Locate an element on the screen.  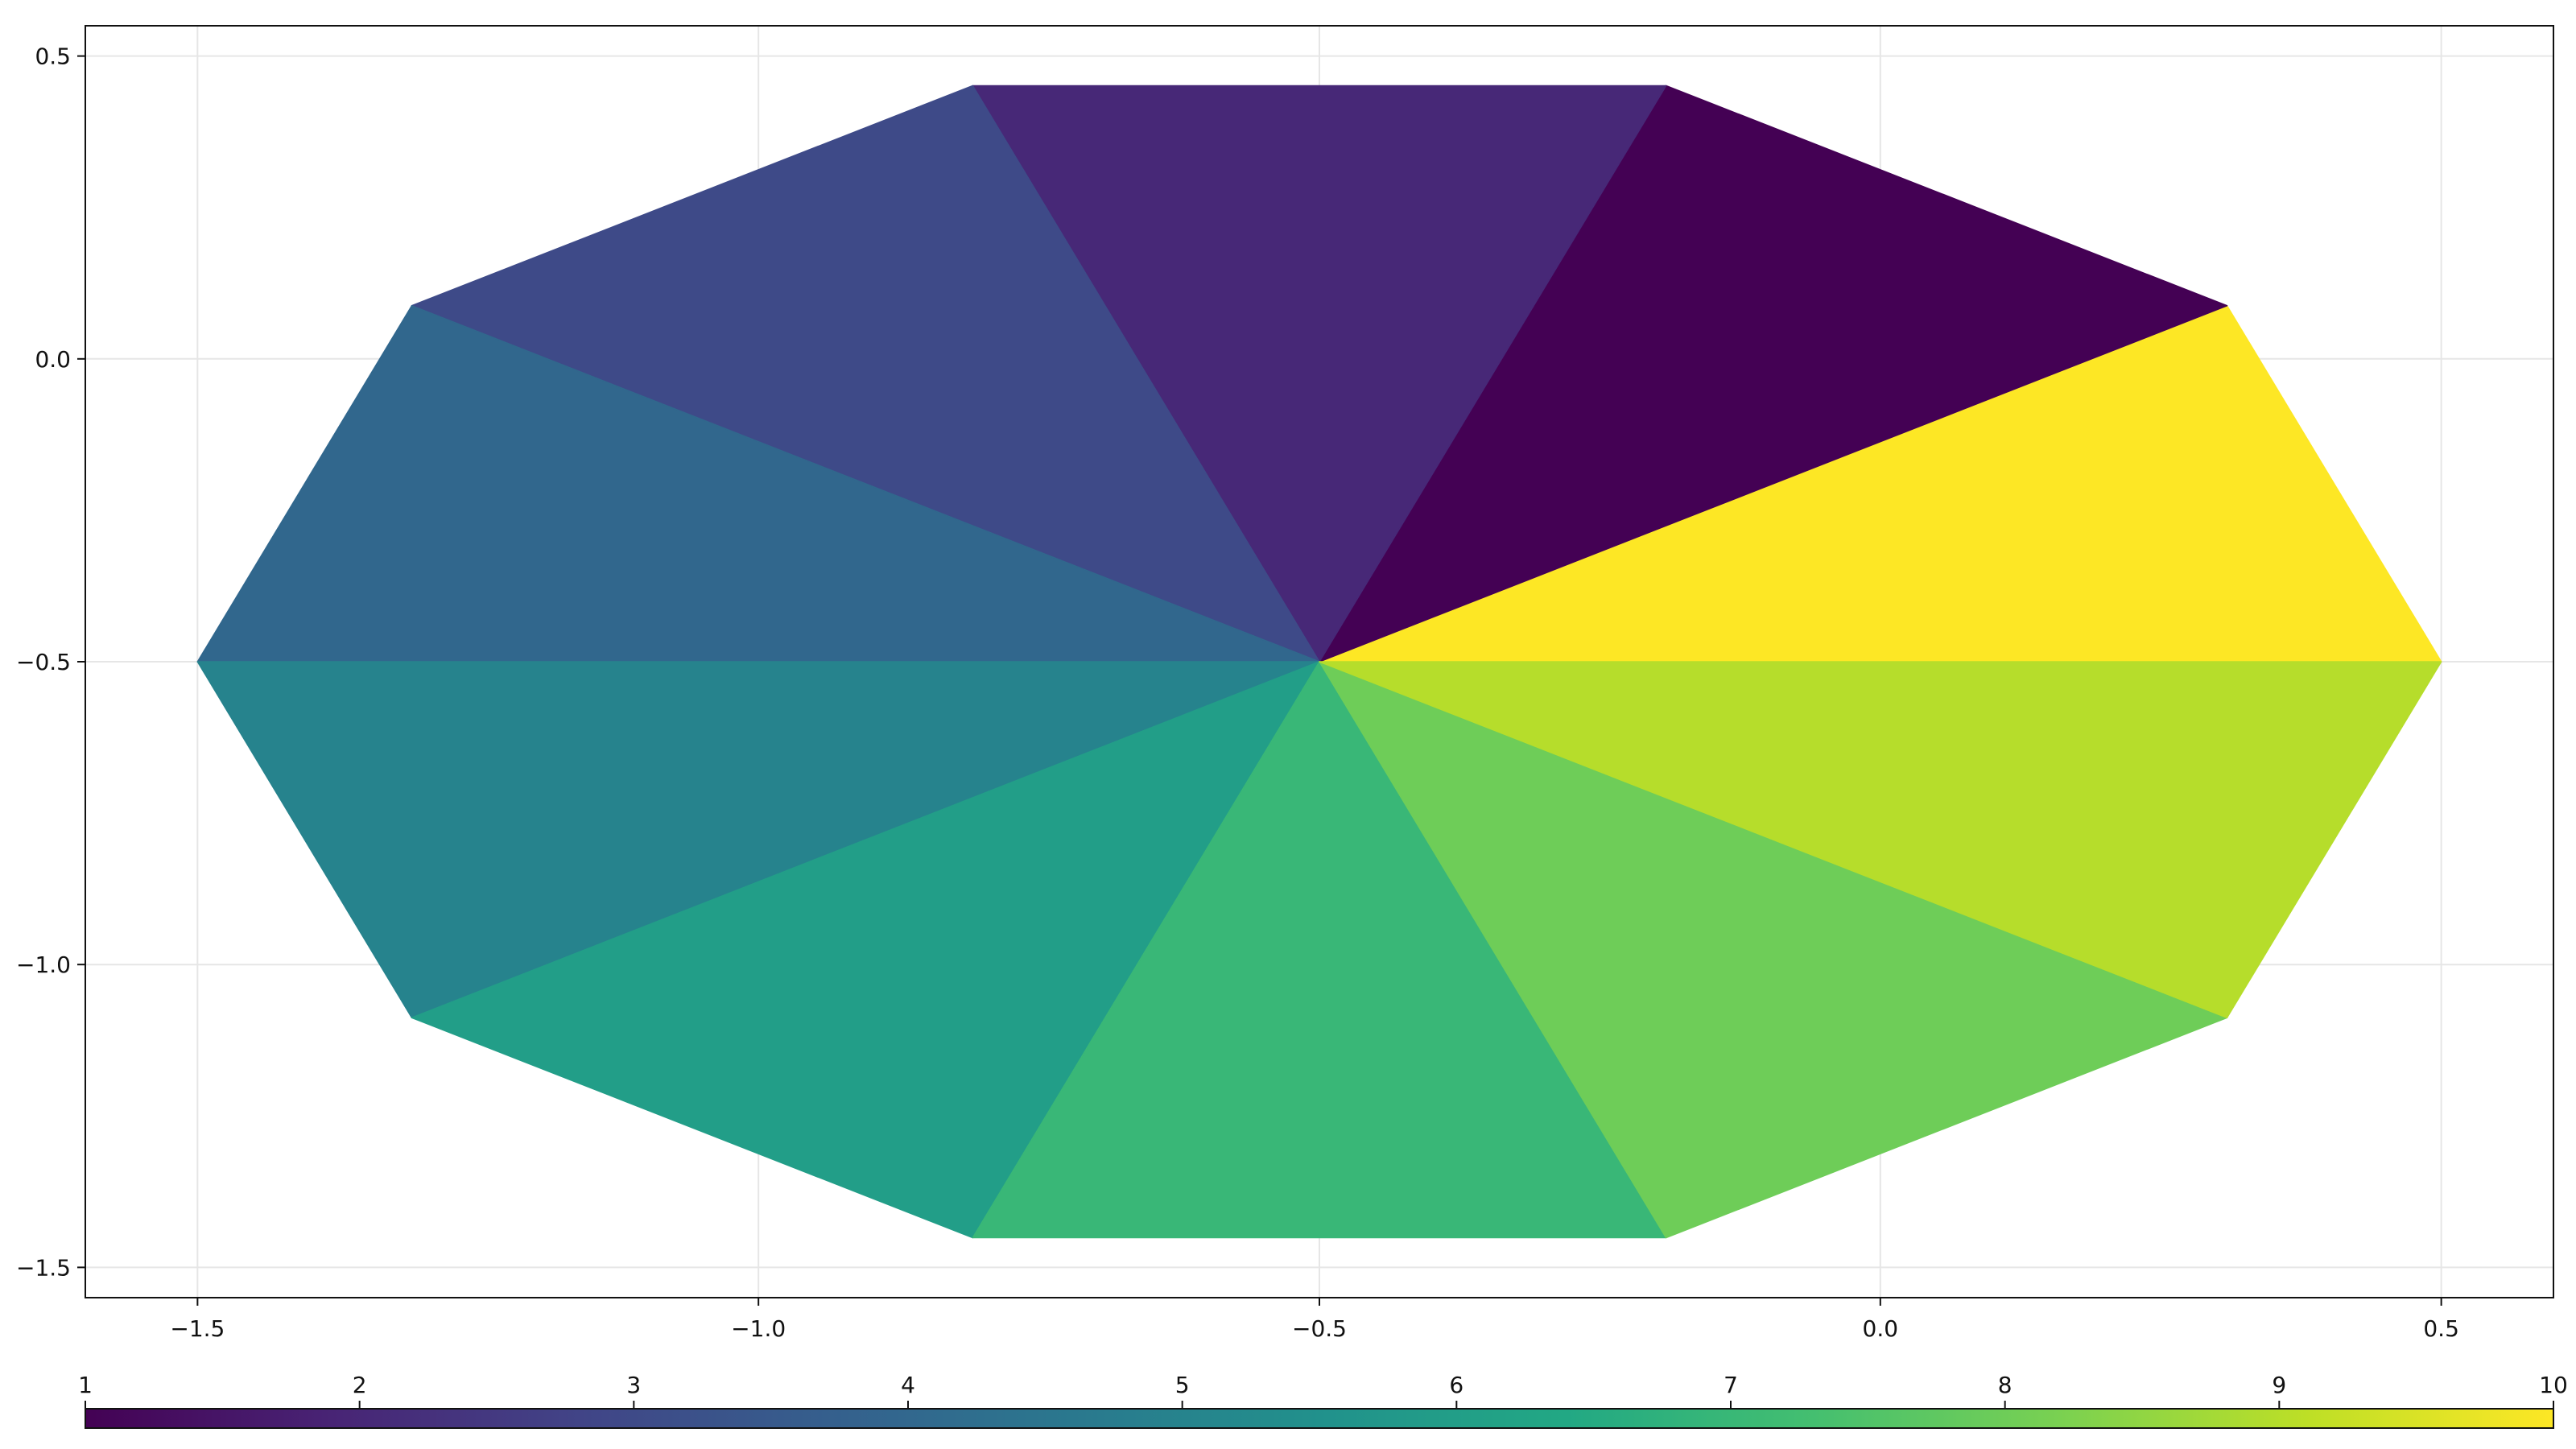
y-tick-label: −1.0 is located at coordinates (43, 965).